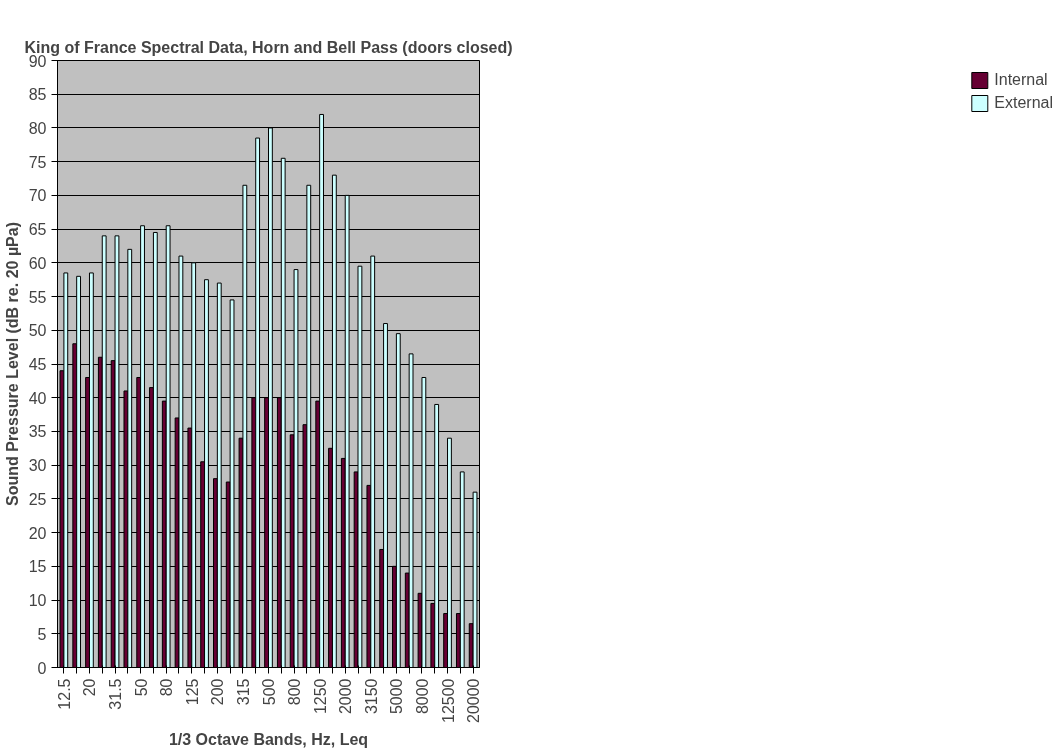  What do you see at coordinates (37, 95) in the screenshot?
I see `y-tick-label: 85` at bounding box center [37, 95].